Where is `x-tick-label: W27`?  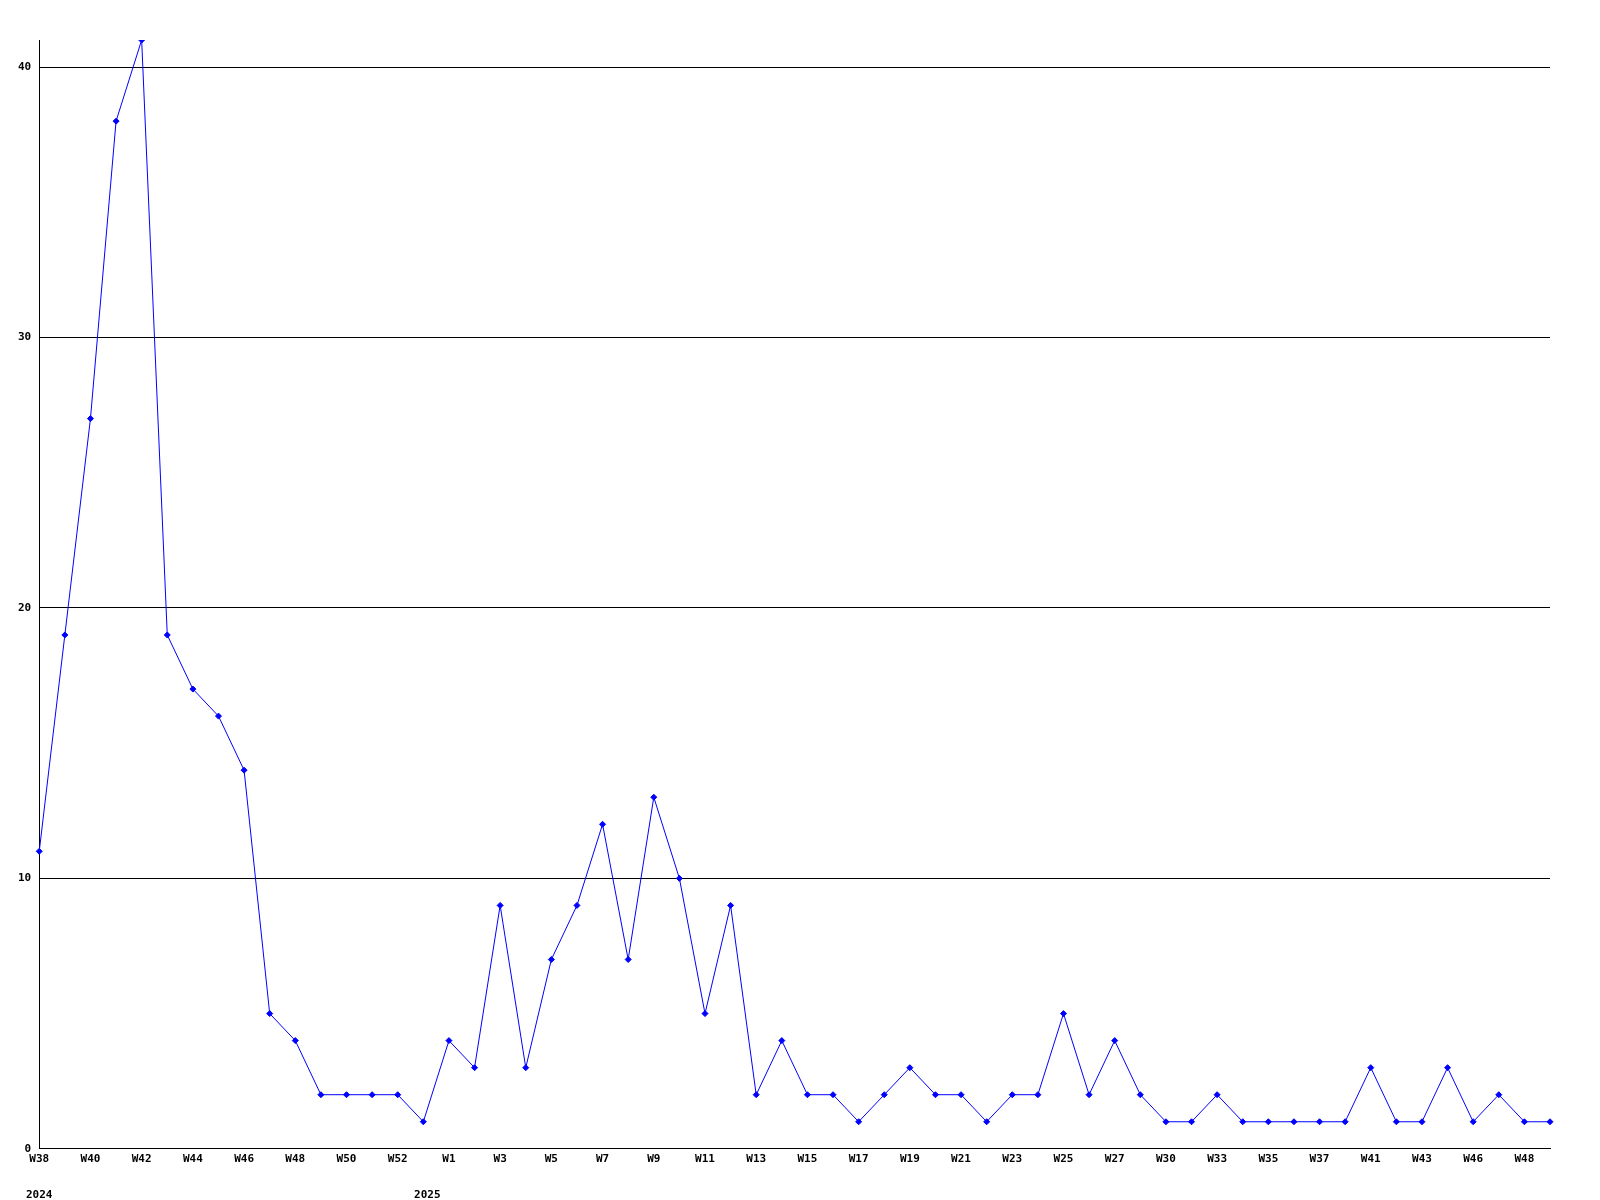
x-tick-label: W27 is located at coordinates (1114, 1159).